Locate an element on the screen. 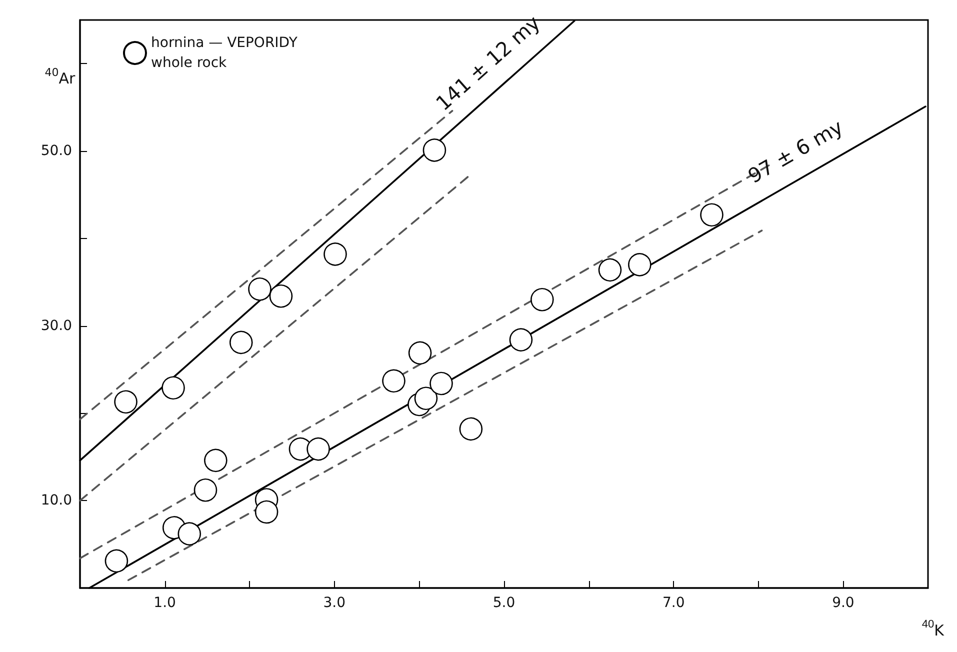  y-tick-label: 10.0 is located at coordinates (56, 500).